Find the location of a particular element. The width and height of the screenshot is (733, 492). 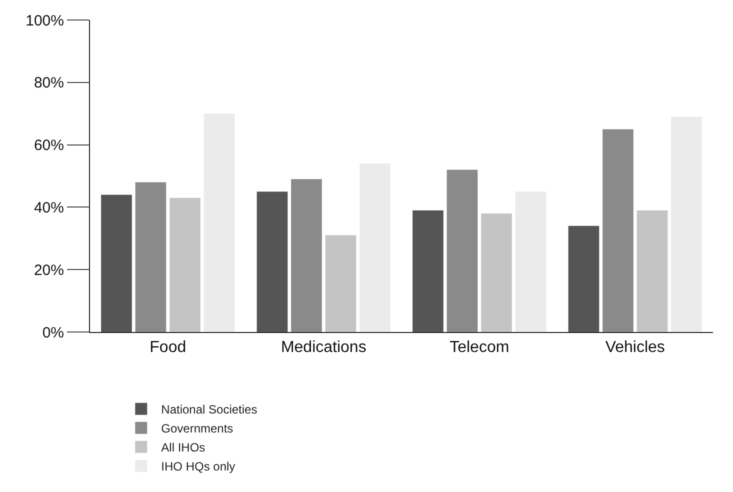

legend-label: All IHOs is located at coordinates (183, 447).